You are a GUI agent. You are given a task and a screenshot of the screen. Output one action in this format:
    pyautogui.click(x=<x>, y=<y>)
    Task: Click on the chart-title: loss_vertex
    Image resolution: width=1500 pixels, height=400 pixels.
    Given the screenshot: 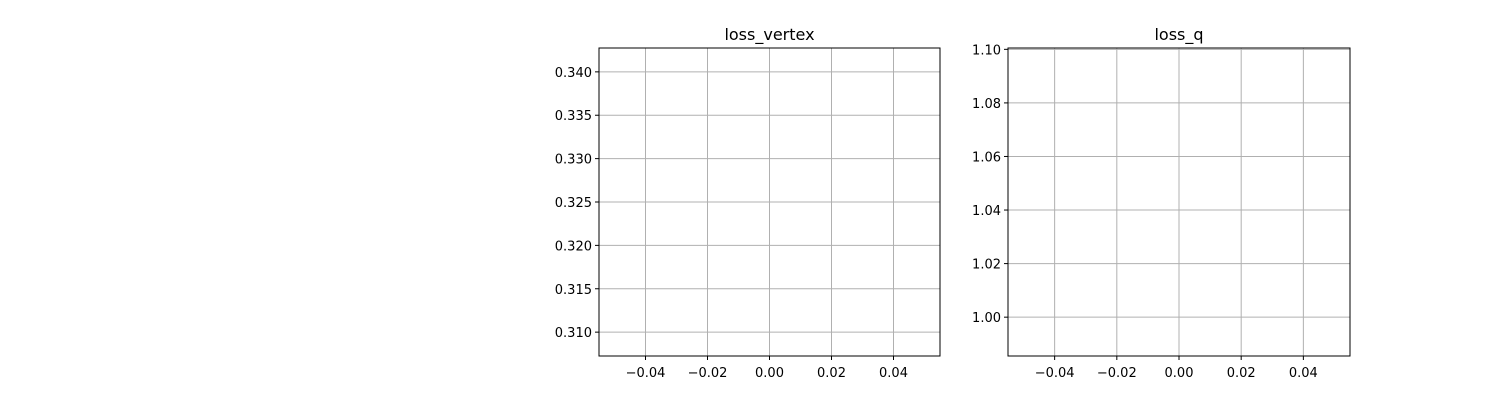 What is the action you would take?
    pyautogui.click(x=769, y=35)
    